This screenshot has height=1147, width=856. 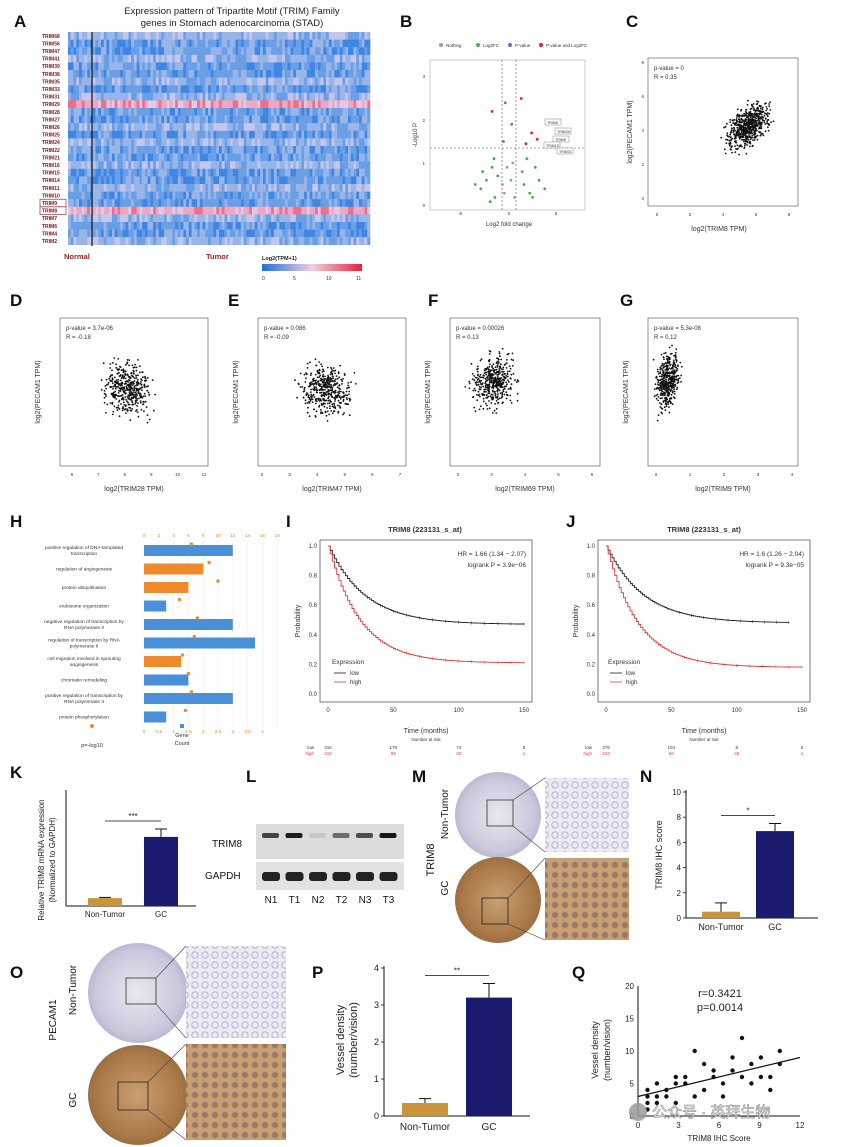 What do you see at coordinates (504, 193) in the screenshot?
I see `volcano-point` at bounding box center [504, 193].